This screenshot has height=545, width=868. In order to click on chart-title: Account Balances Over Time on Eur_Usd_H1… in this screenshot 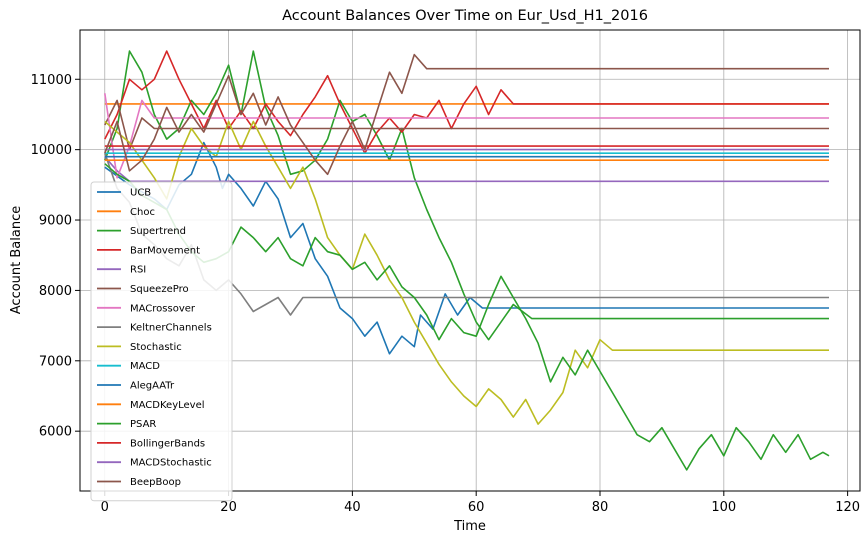, I will do `click(465, 16)`.